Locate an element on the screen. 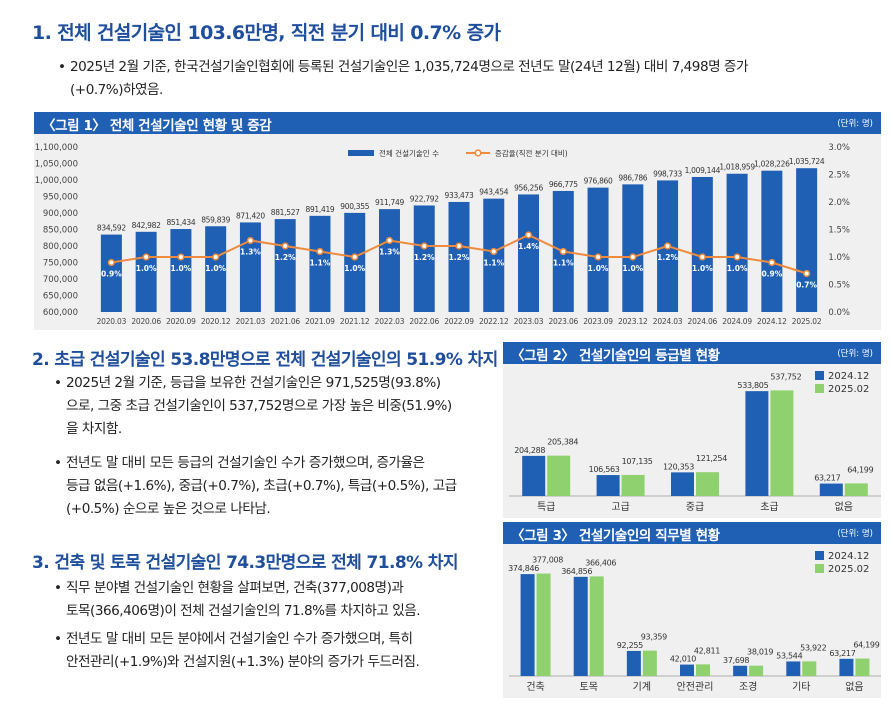  bar-value-label: 120,353 is located at coordinates (678, 466).